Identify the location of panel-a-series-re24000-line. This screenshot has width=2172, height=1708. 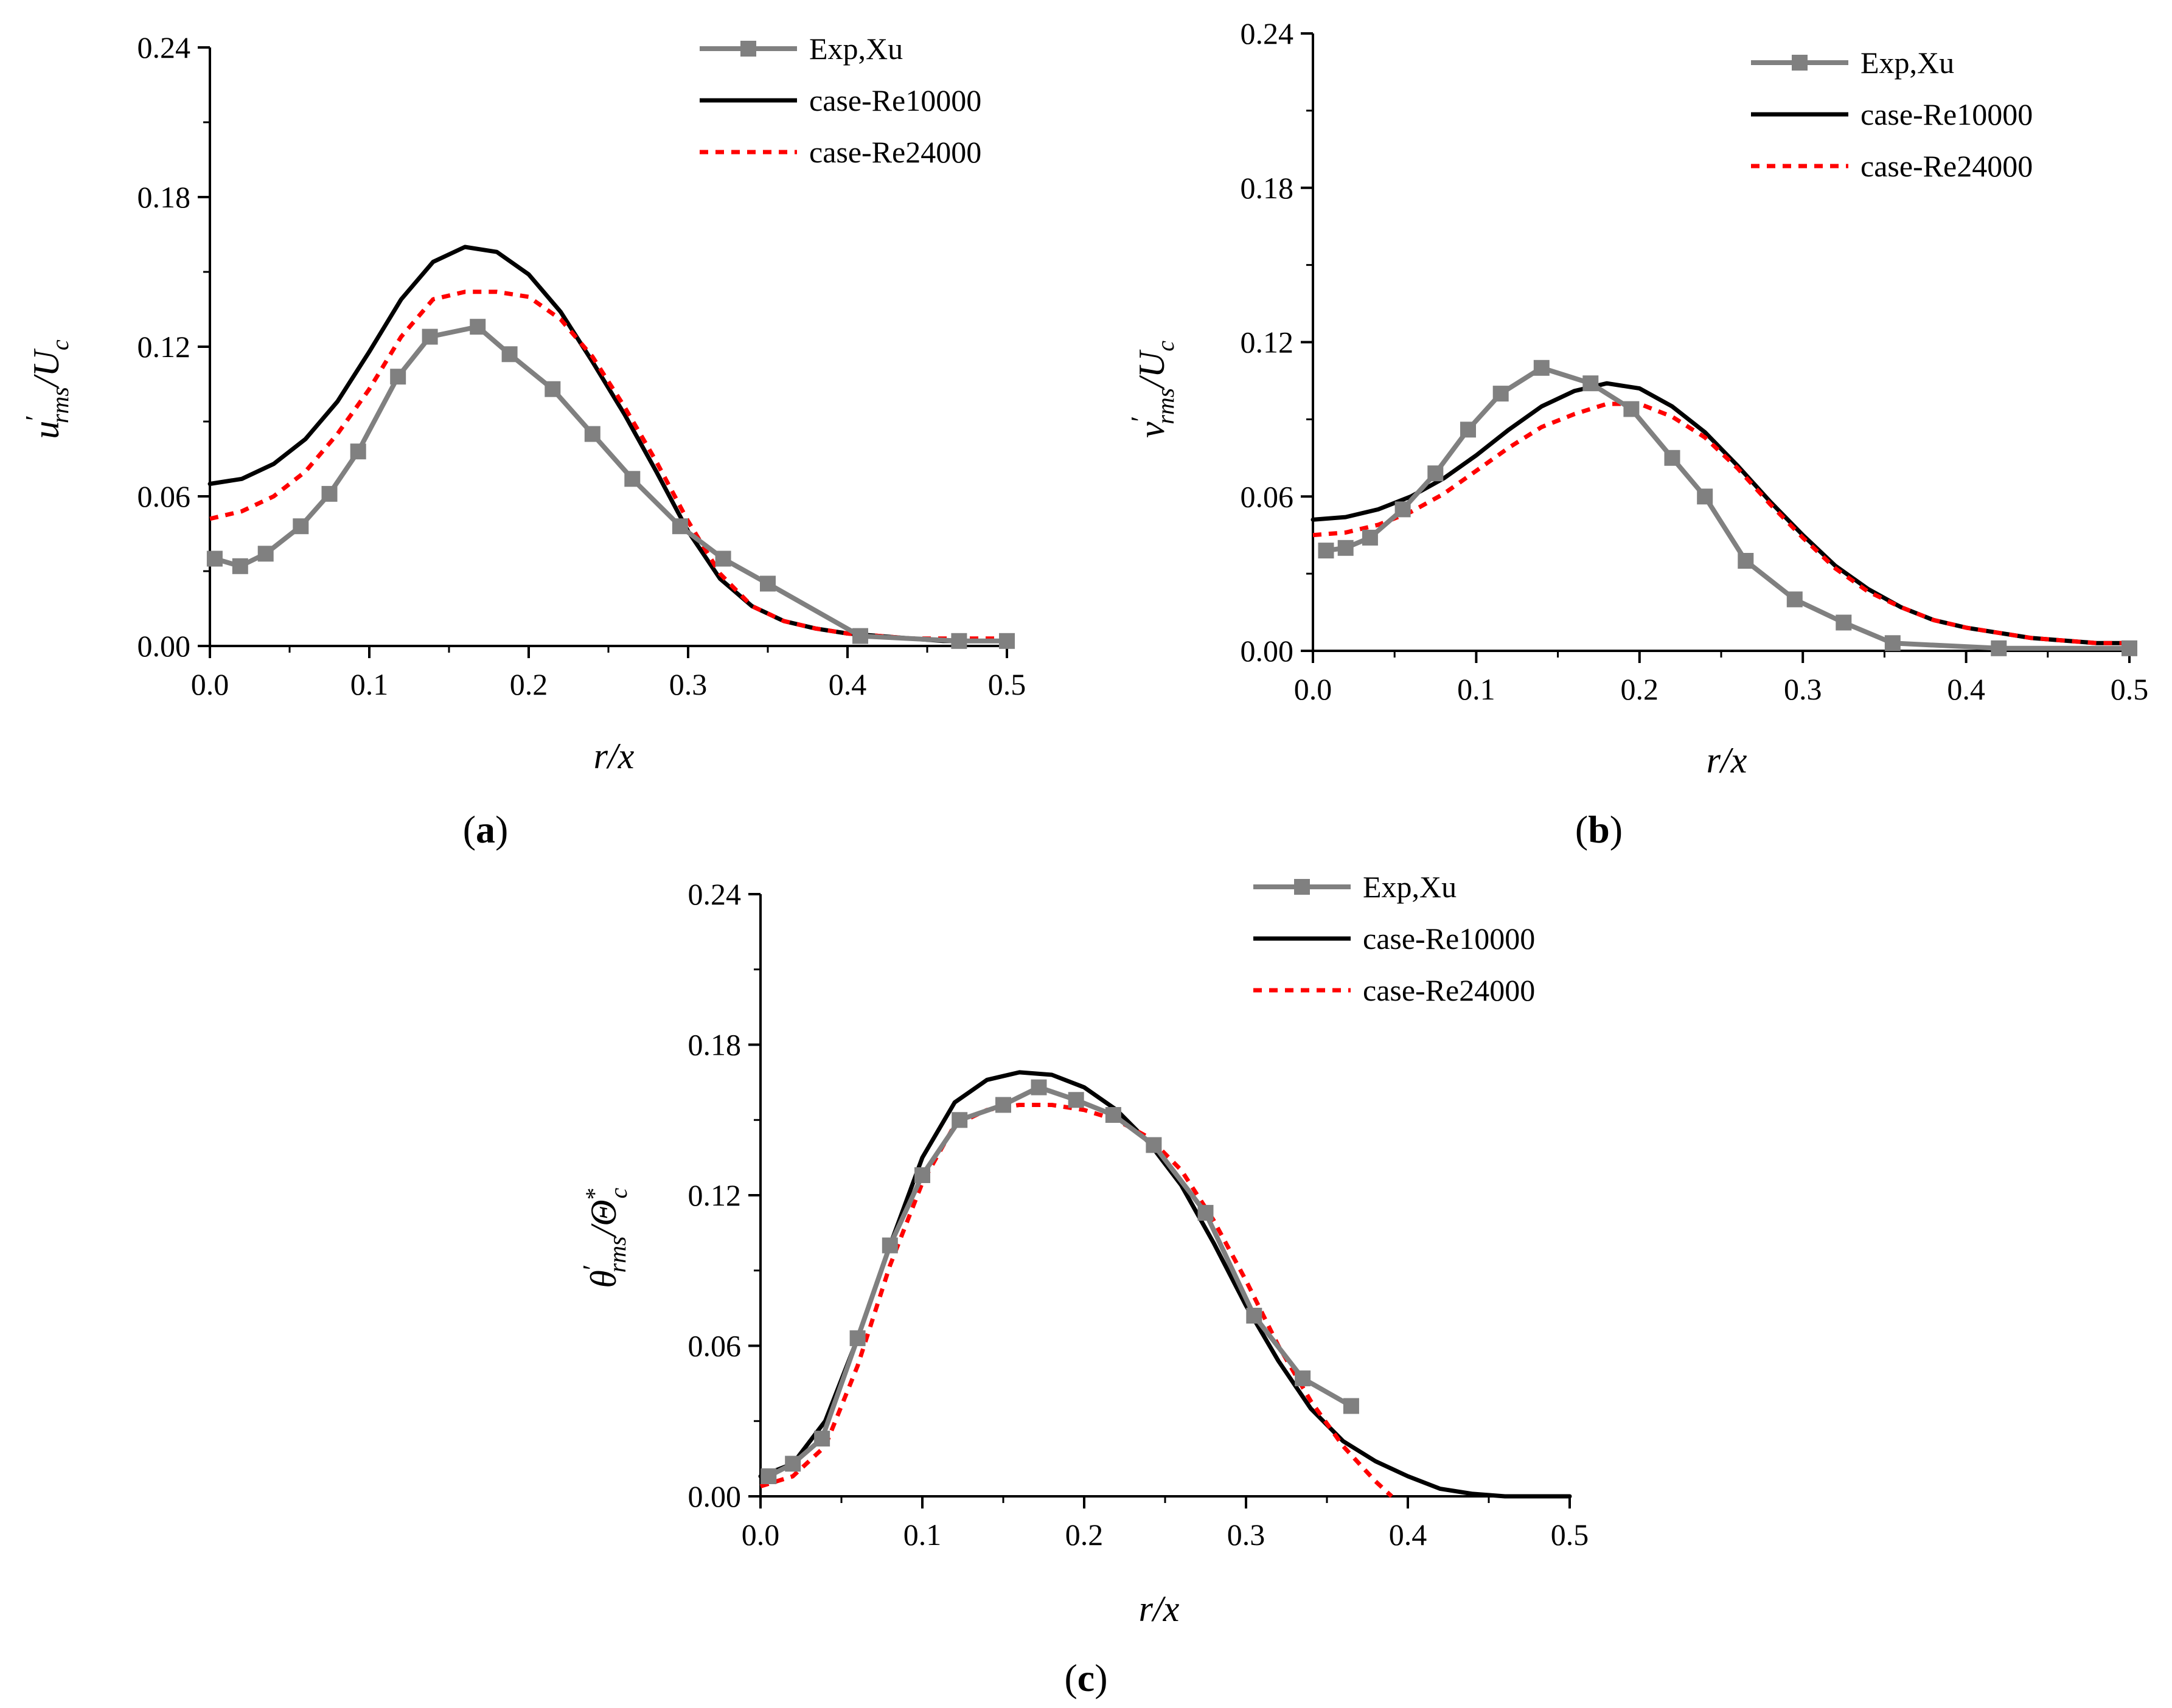
(608, 465).